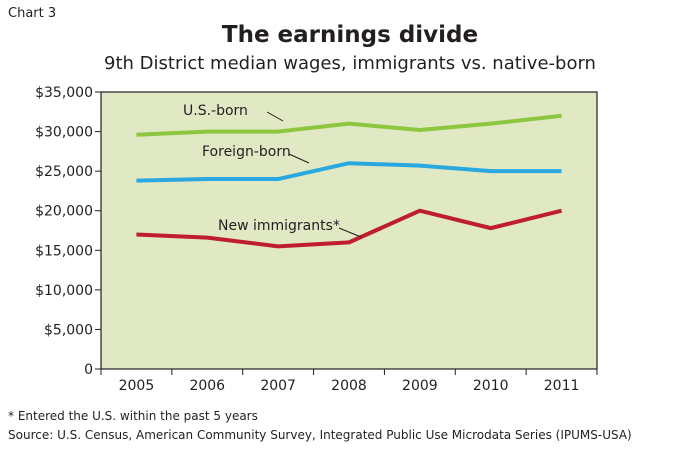  Describe the element at coordinates (32, 13) in the screenshot. I see `chart-number-label: Chart 3` at that location.